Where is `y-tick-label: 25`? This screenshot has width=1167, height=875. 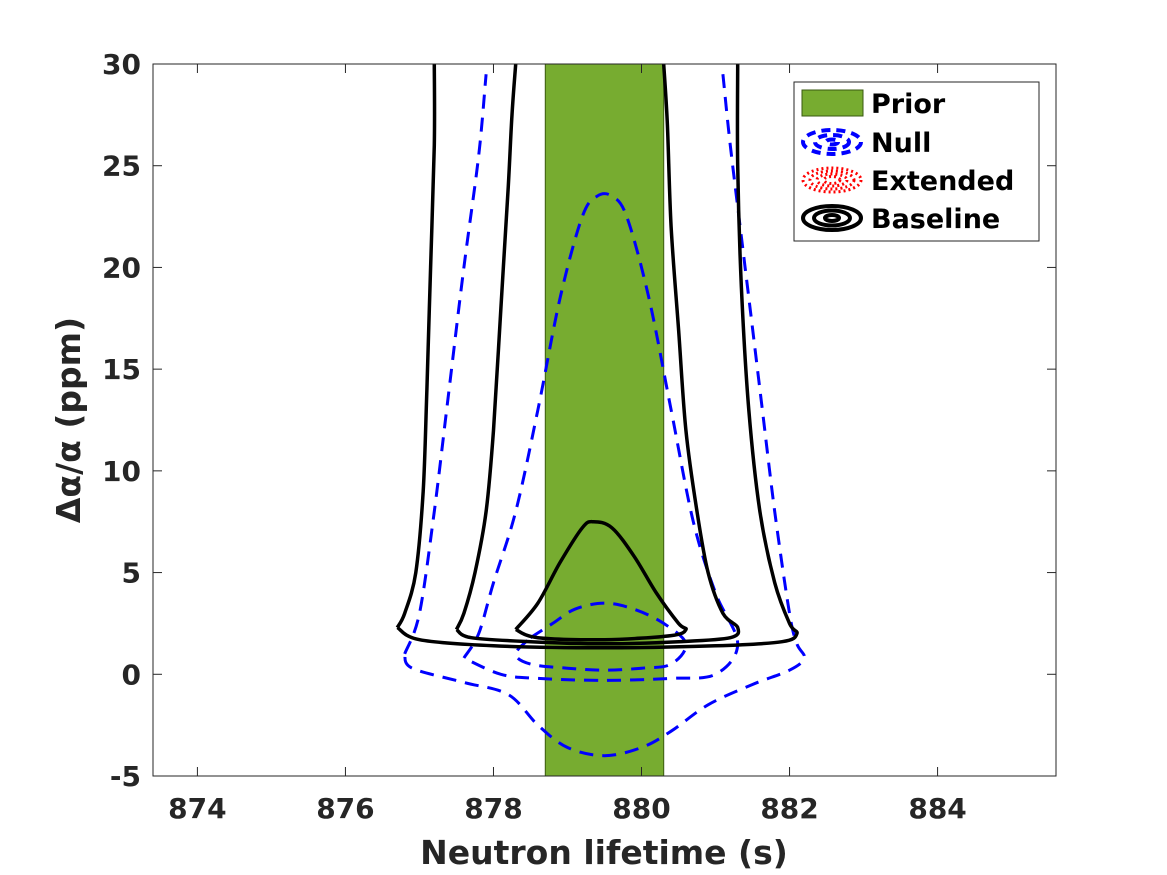
y-tick-label: 25 is located at coordinates (121, 166).